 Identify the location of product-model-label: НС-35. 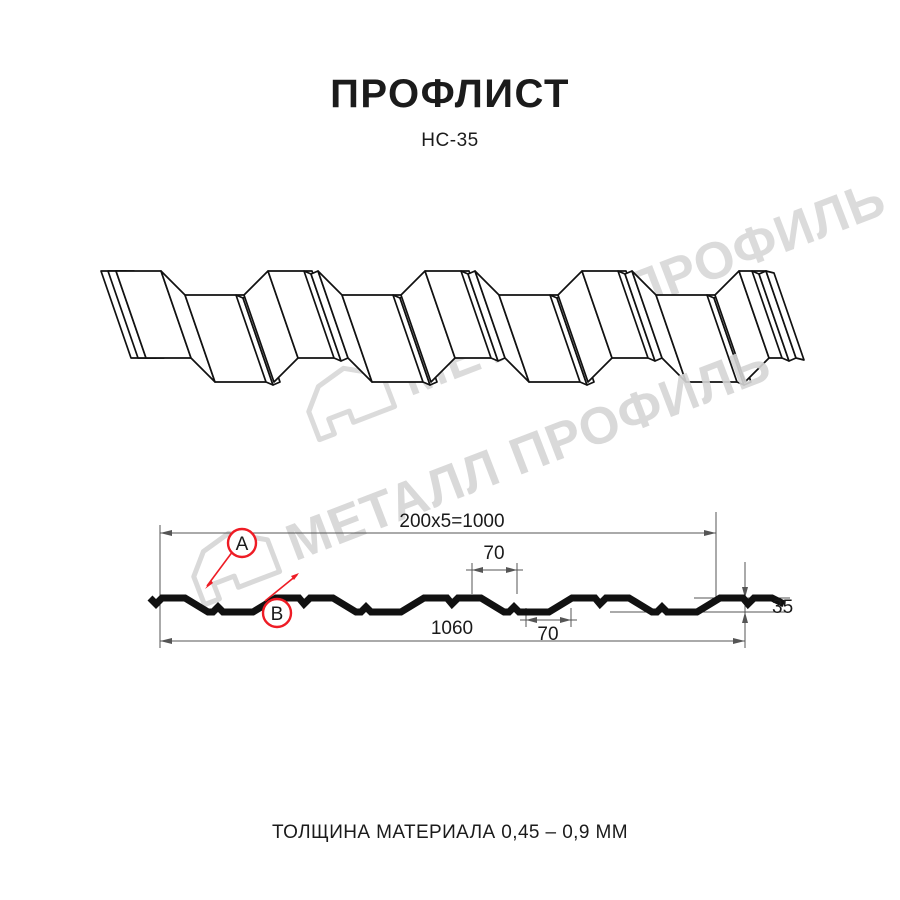
(450, 140).